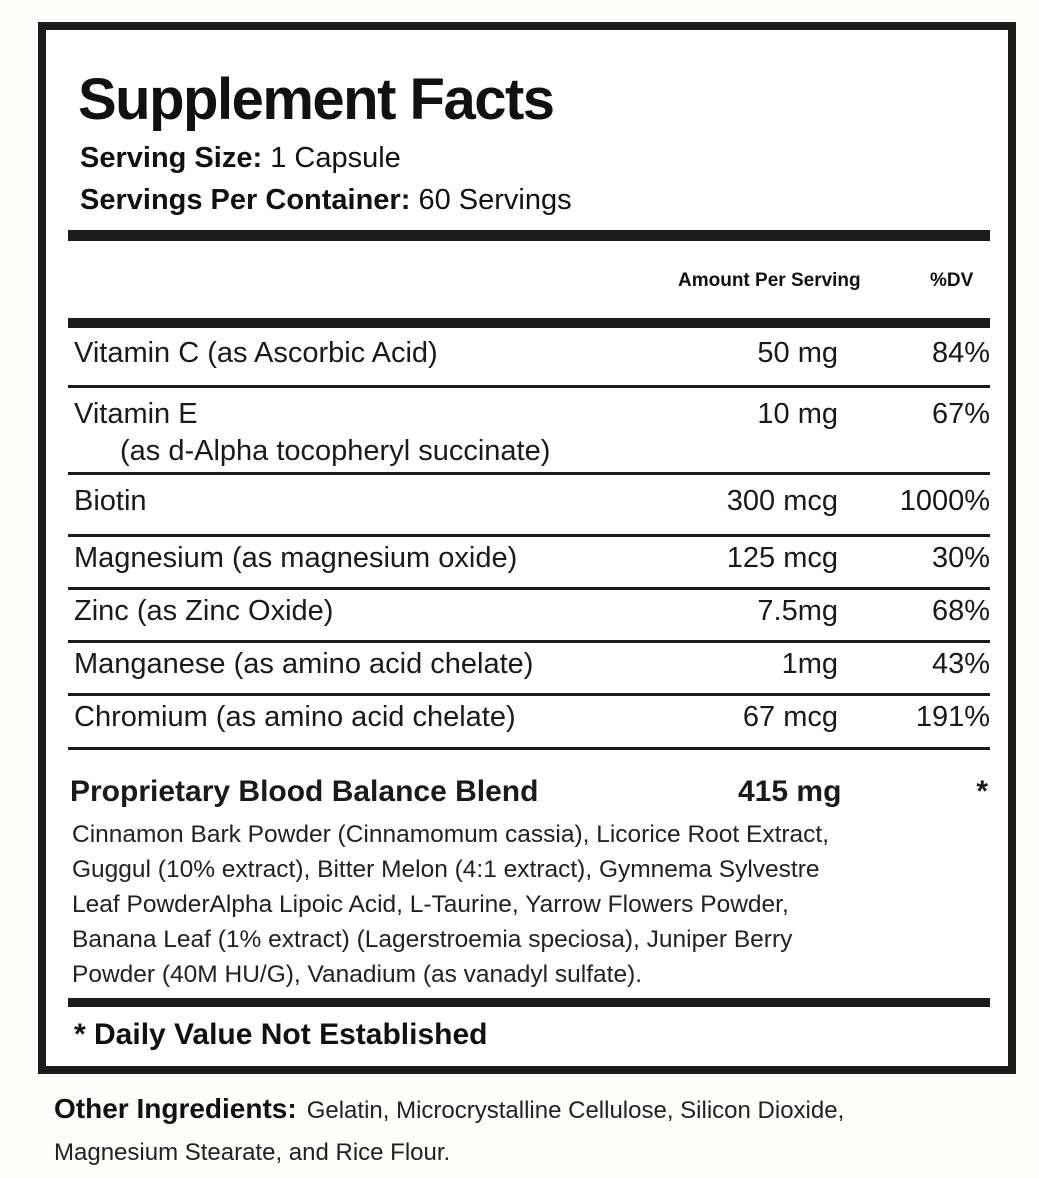 The image size is (1039, 1178). Describe the element at coordinates (529, 616) in the screenshot. I see `nutrient-row: Zinc (as Zinc Oxide) 7.5mg 68%` at that location.